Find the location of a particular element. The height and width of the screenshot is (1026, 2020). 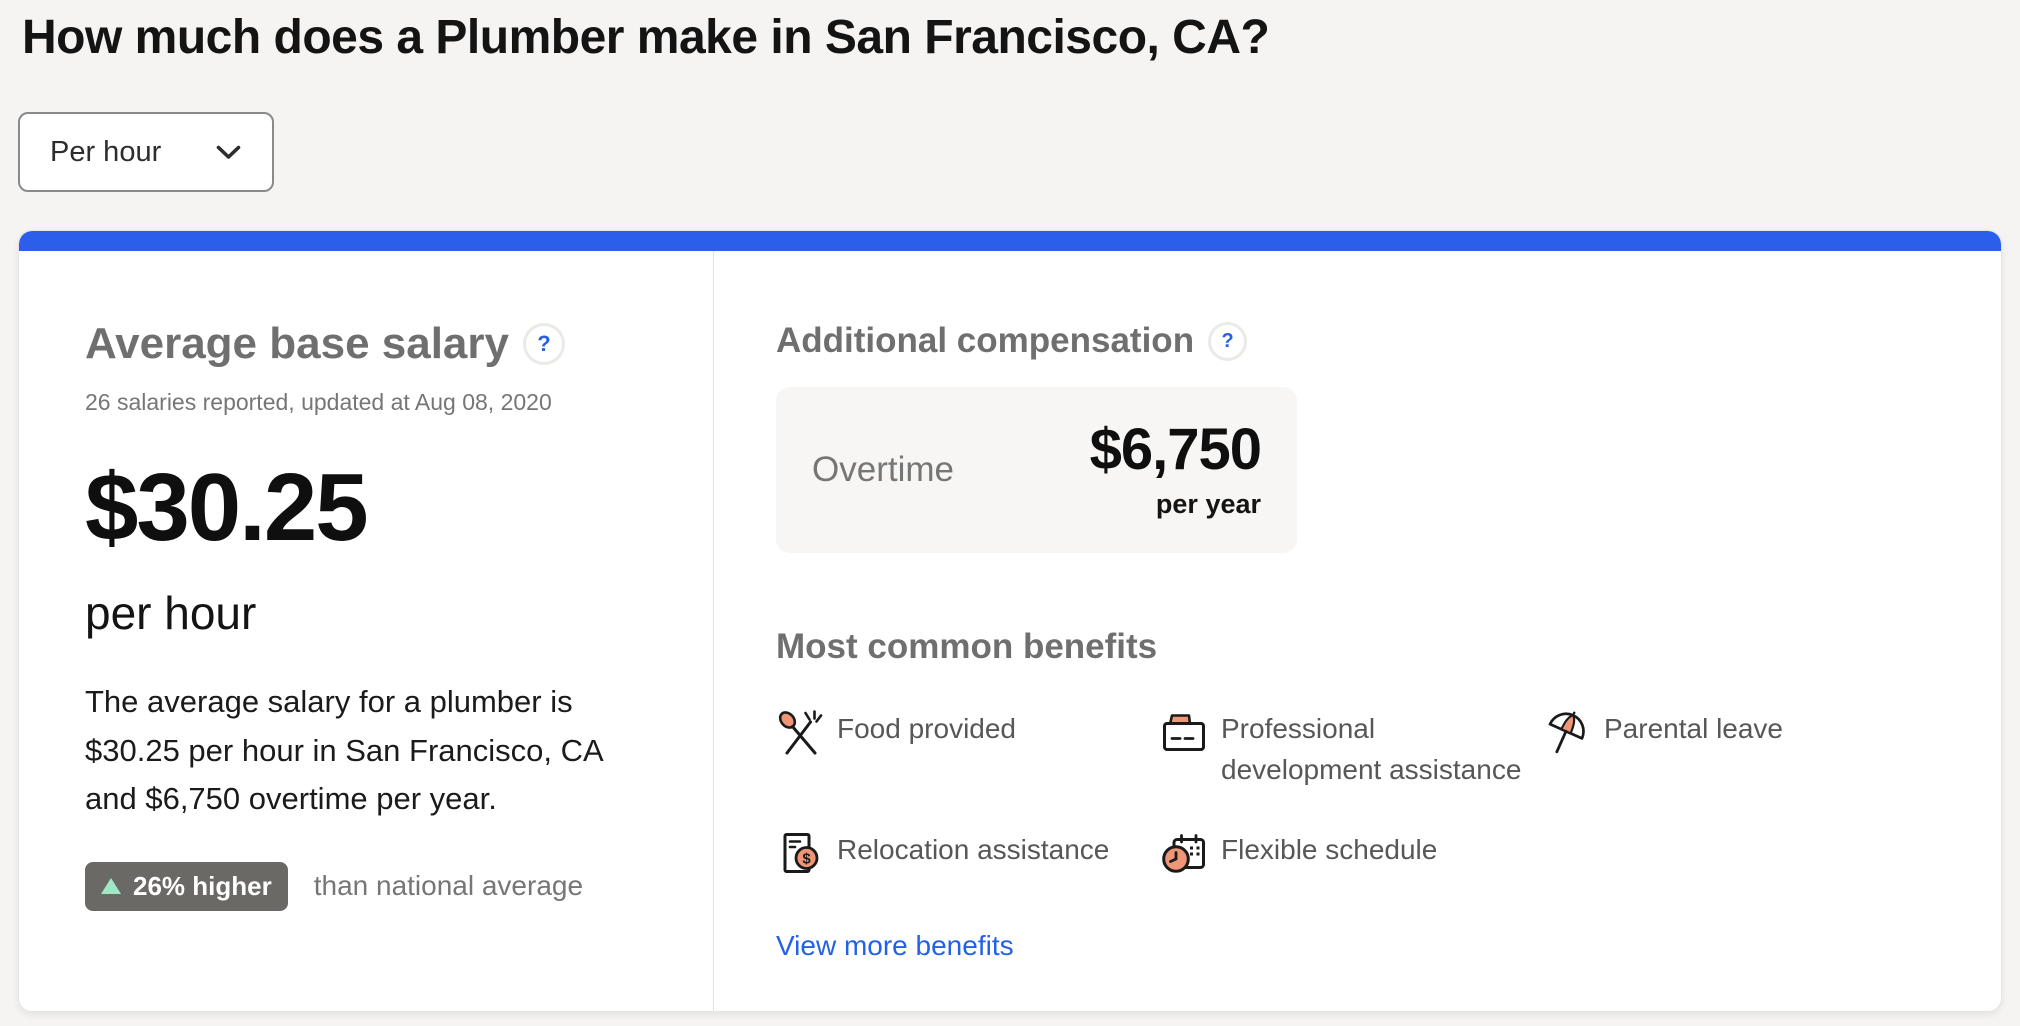

benefit-item: Professional development assistance is located at coordinates (1351, 749).